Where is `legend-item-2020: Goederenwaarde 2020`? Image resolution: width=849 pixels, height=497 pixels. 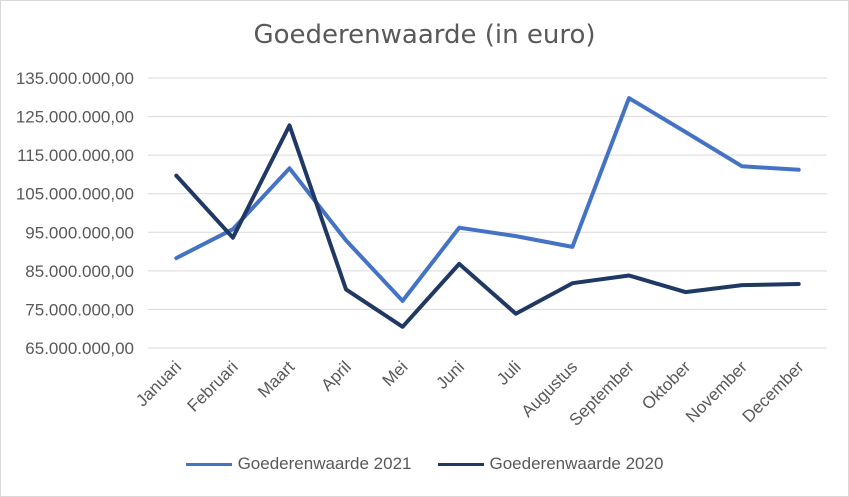
legend-item-2020: Goederenwaarde 2020 is located at coordinates (550, 464).